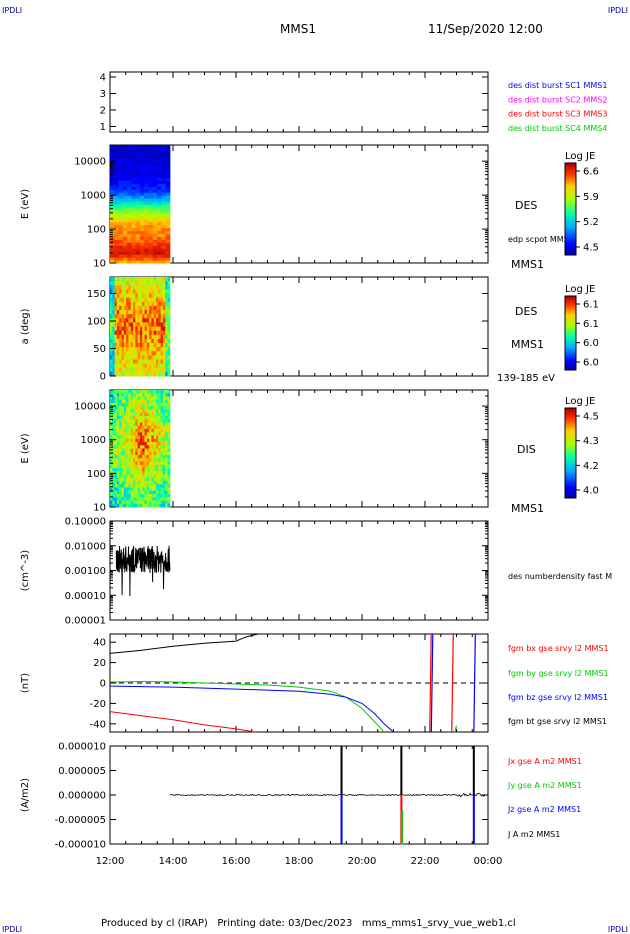  Describe the element at coordinates (25, 448) in the screenshot. I see `y-axis-label-dis_energy: E (eV)` at that location.